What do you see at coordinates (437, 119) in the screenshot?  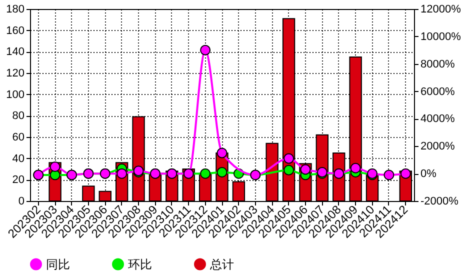 I see `y2-tick-label: 4000%` at bounding box center [437, 119].